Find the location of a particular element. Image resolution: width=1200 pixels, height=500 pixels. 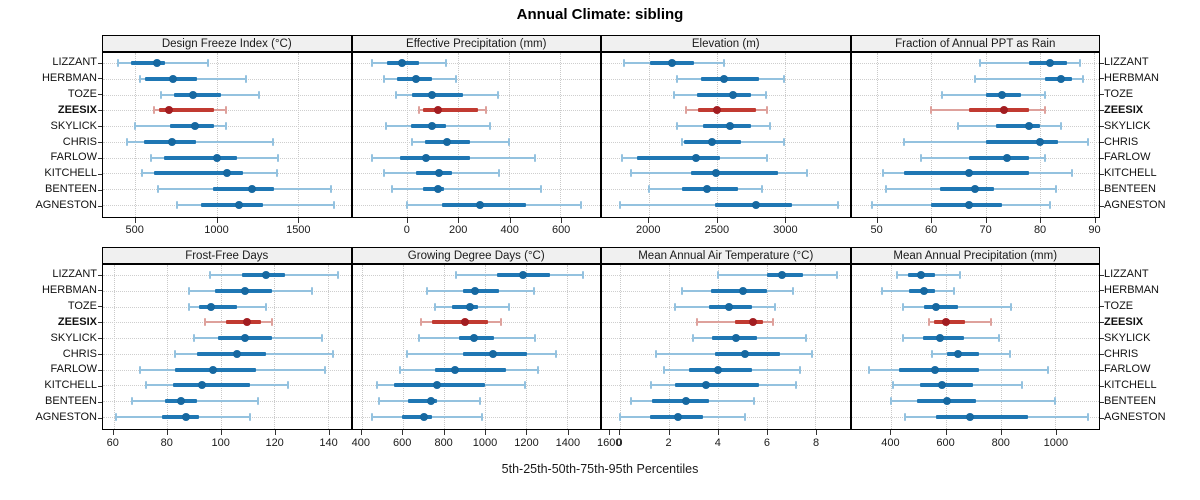

station-label-left: KITCHELL is located at coordinates (70, 173).